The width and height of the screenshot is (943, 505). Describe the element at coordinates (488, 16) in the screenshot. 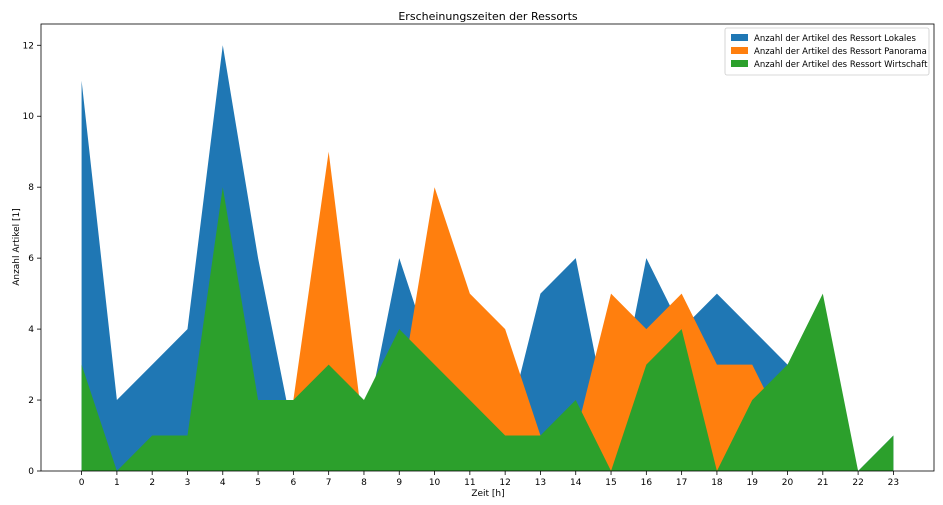

I see `chart-title: Erscheinungszeiten der Ressorts` at that location.